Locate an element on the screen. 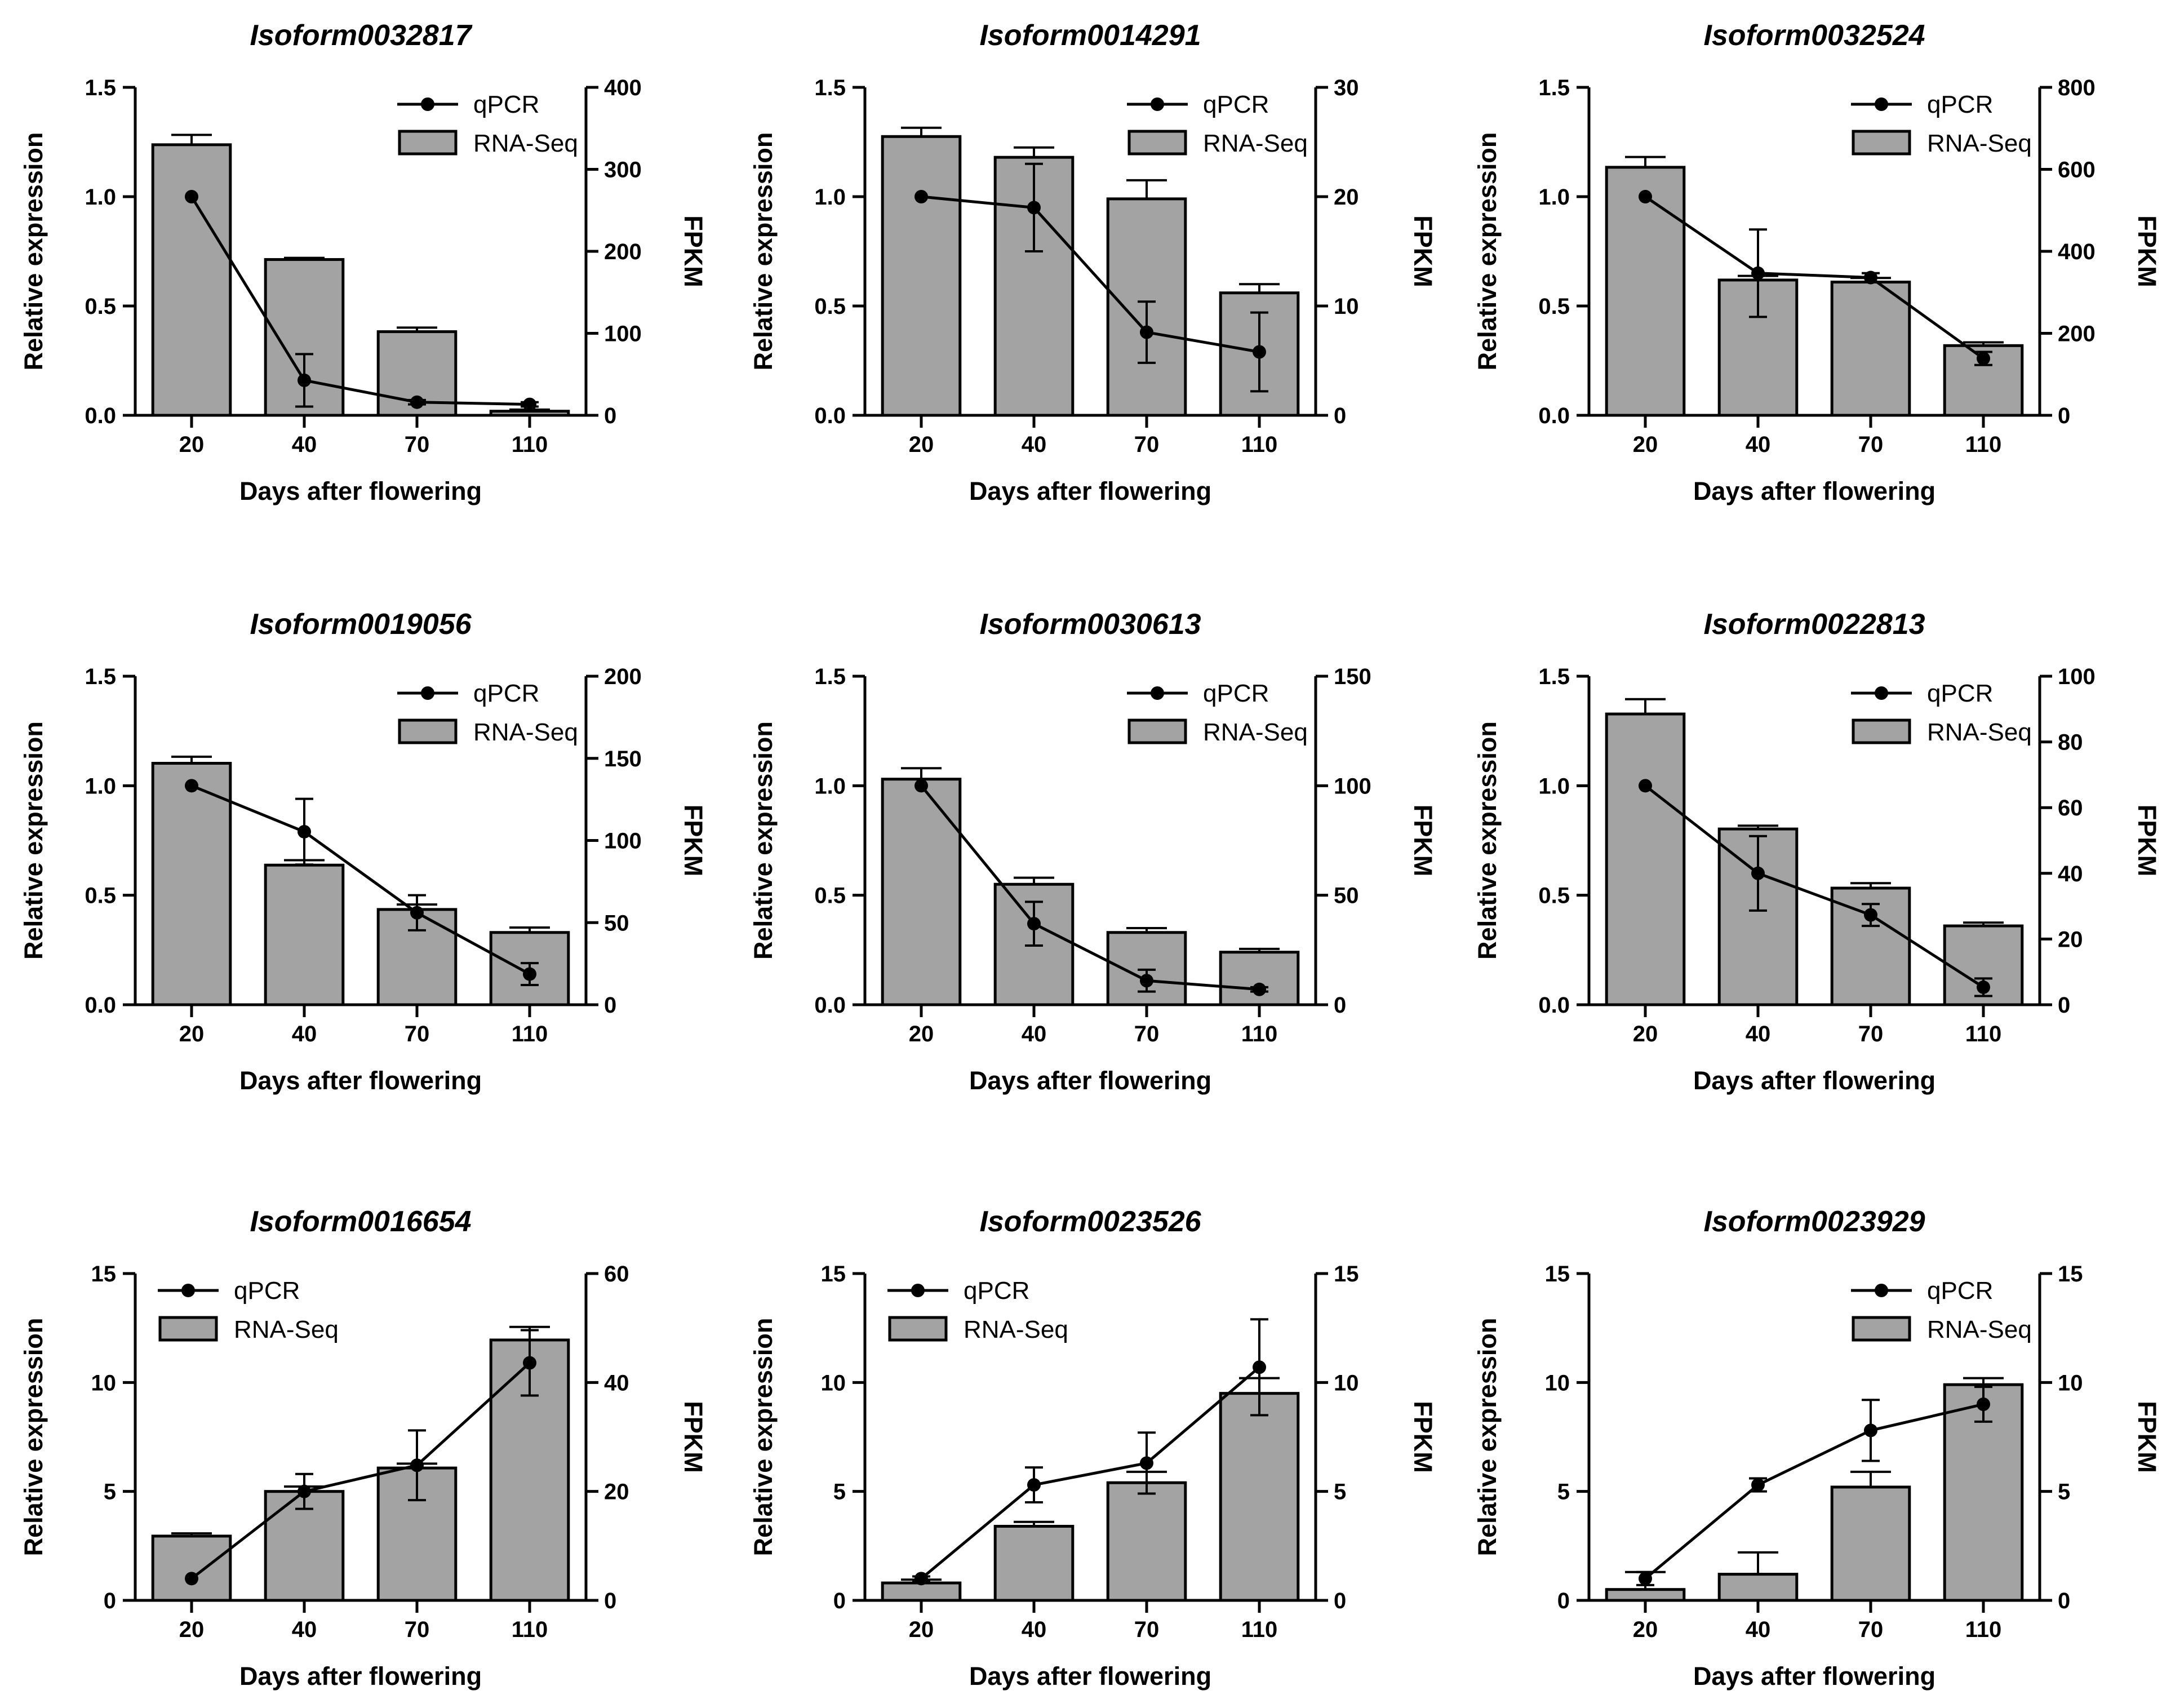  right-tick-label: 80 is located at coordinates (2070, 742).